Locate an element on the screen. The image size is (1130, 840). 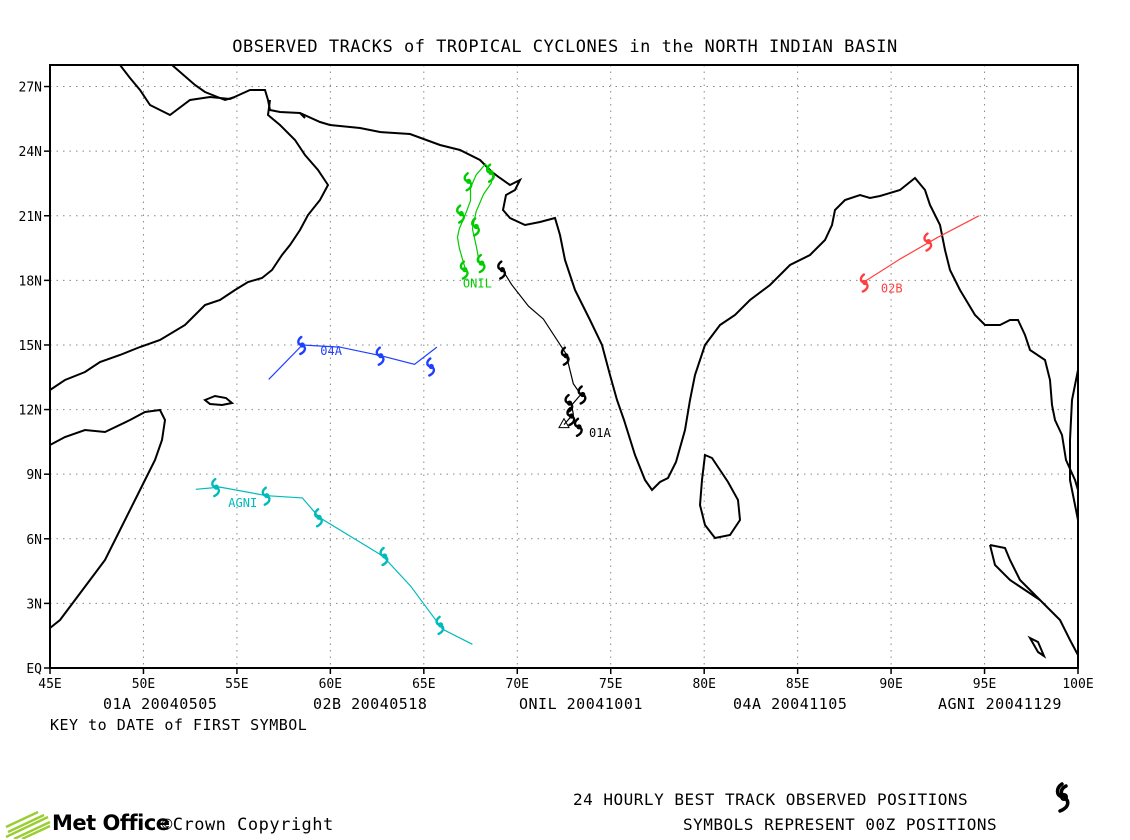
storm-02b: 02B is located at coordinates (919, 255).